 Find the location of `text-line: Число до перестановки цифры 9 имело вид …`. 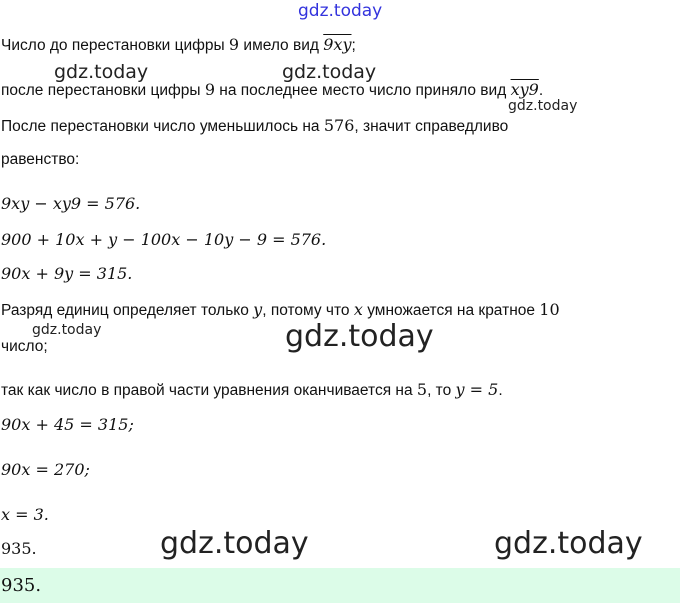

text-line: Число до перестановки цифры 9 имело вид … is located at coordinates (178, 45).